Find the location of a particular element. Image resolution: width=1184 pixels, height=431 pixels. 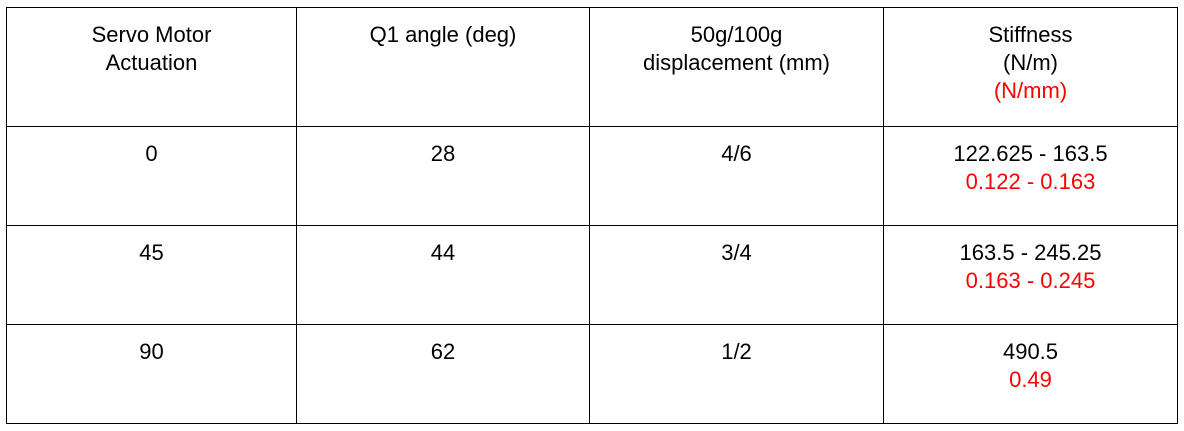

cell-text-red: 0.163 - 0.245 is located at coordinates (1030, 280).